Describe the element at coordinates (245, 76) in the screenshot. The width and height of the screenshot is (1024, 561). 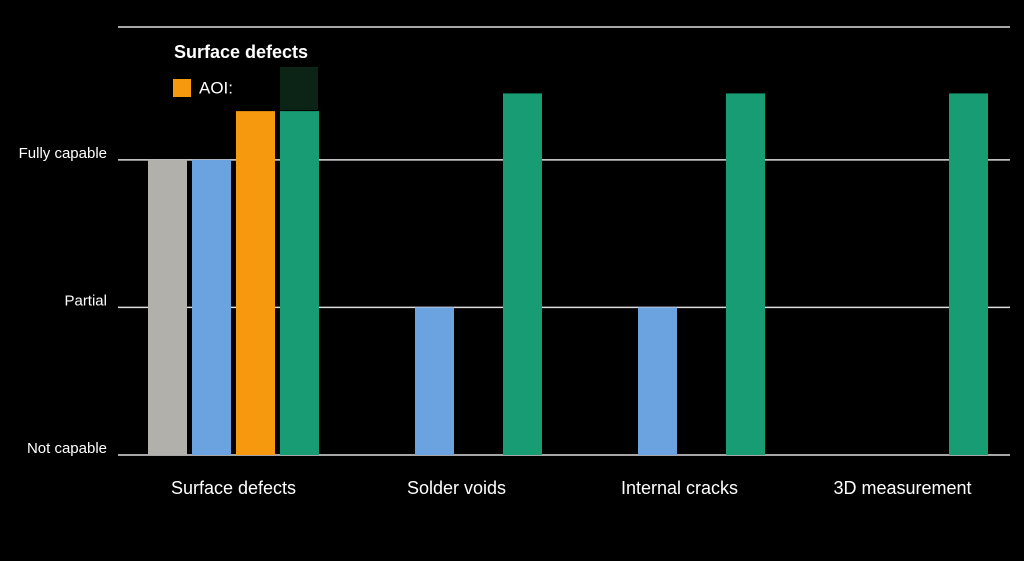
I see `tooltip: Surface defects AOI:` at that location.